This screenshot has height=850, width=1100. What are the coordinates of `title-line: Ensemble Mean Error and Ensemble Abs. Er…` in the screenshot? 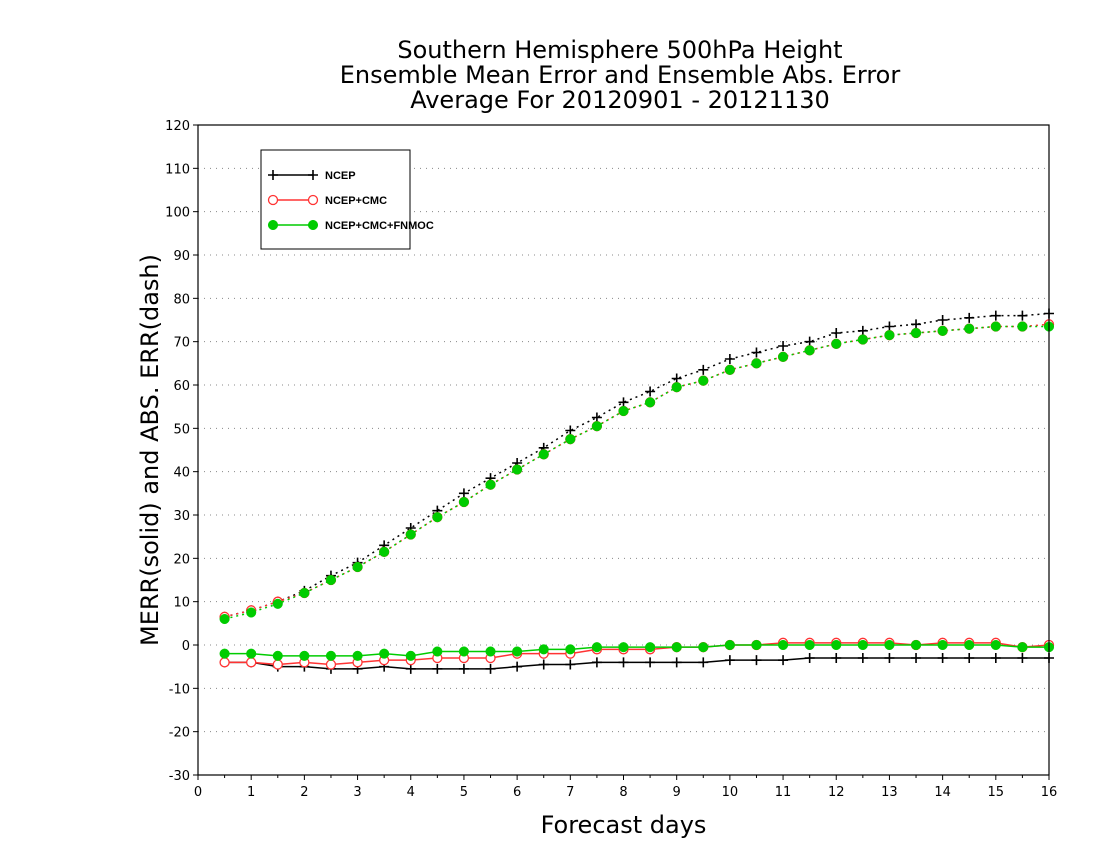 It's located at (620, 75).